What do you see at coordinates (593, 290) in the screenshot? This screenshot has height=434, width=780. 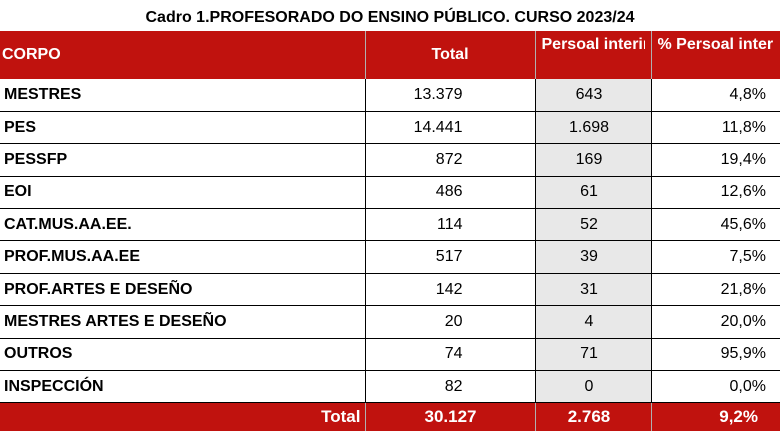 I see `cell-persoal-interino: 31` at bounding box center [593, 290].